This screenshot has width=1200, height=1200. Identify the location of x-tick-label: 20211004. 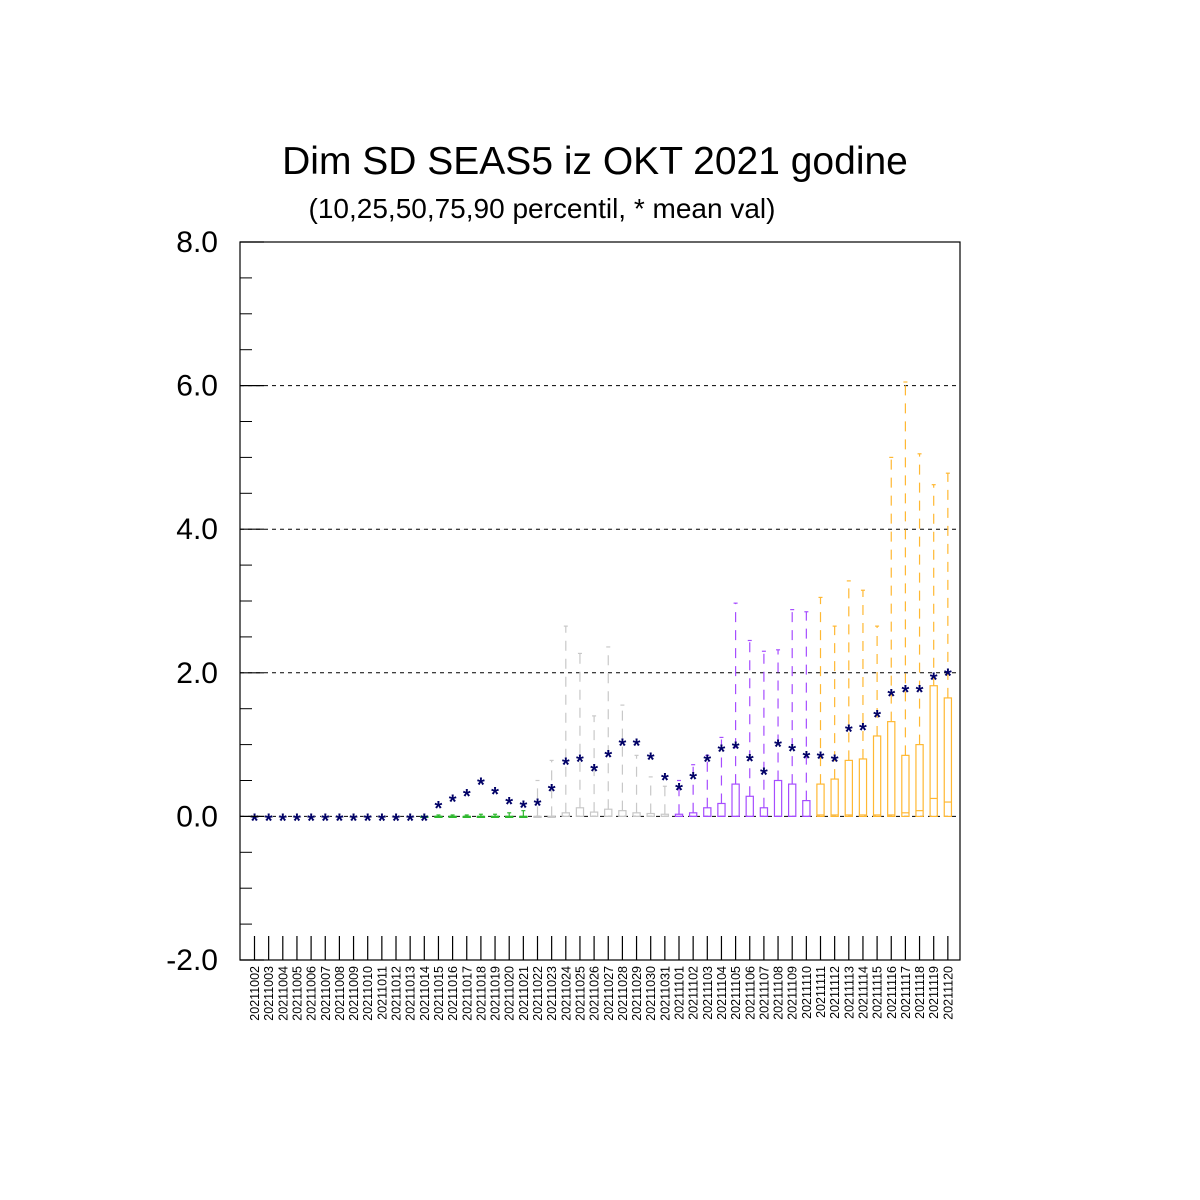
(283, 993).